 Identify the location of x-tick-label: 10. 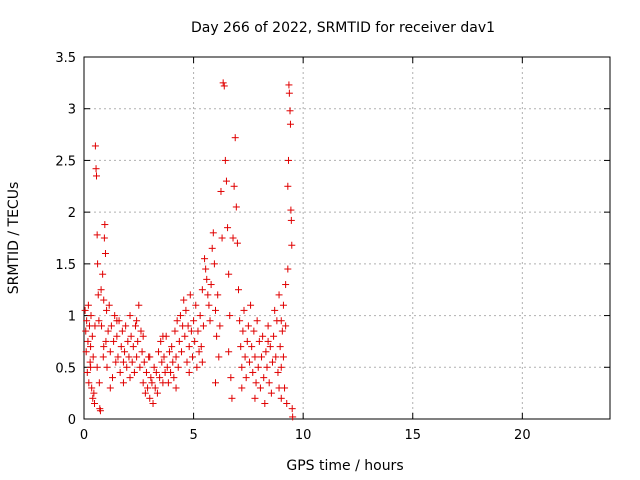
(303, 435).